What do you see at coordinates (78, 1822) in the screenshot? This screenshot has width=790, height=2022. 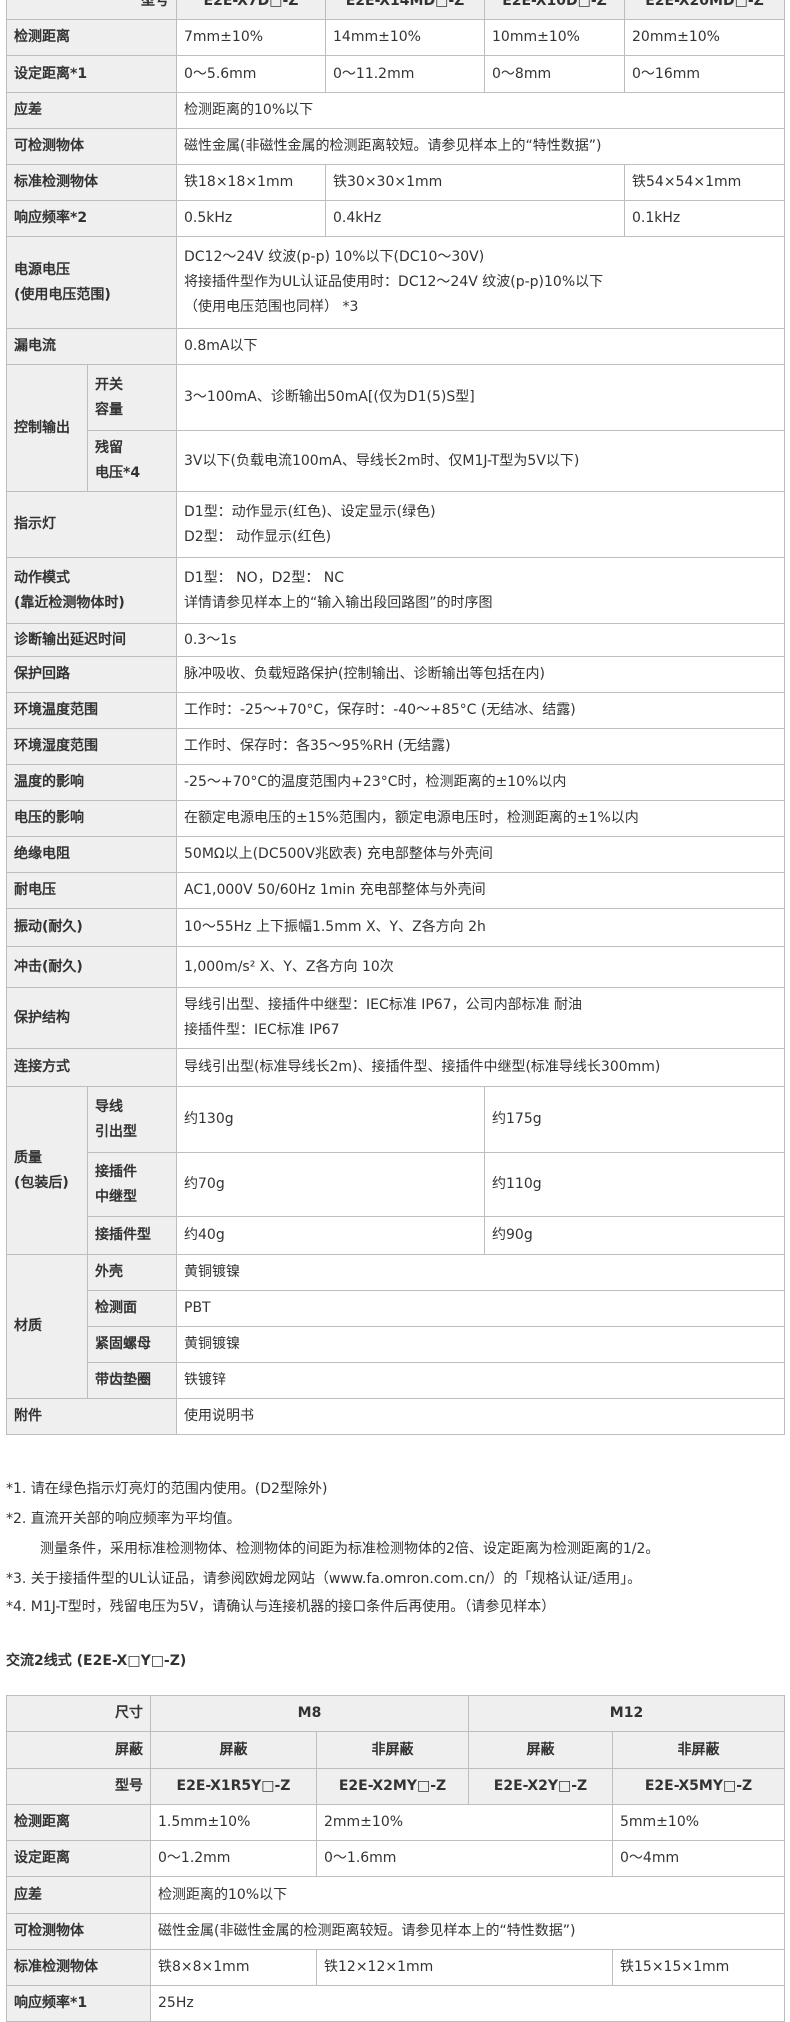 I see `row-label: 检测距离` at bounding box center [78, 1822].